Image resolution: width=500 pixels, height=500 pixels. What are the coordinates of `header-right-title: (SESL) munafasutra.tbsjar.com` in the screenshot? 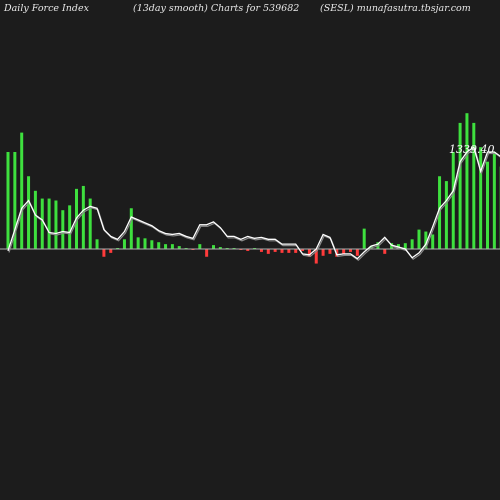 It's located at (395, 8).